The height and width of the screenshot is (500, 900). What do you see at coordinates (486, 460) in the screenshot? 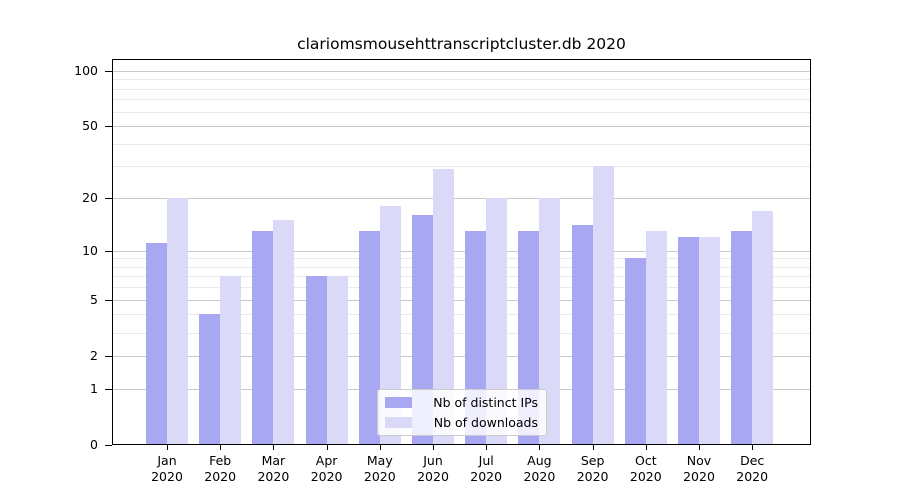
I see `x-tick-month: Jul` at bounding box center [486, 460].